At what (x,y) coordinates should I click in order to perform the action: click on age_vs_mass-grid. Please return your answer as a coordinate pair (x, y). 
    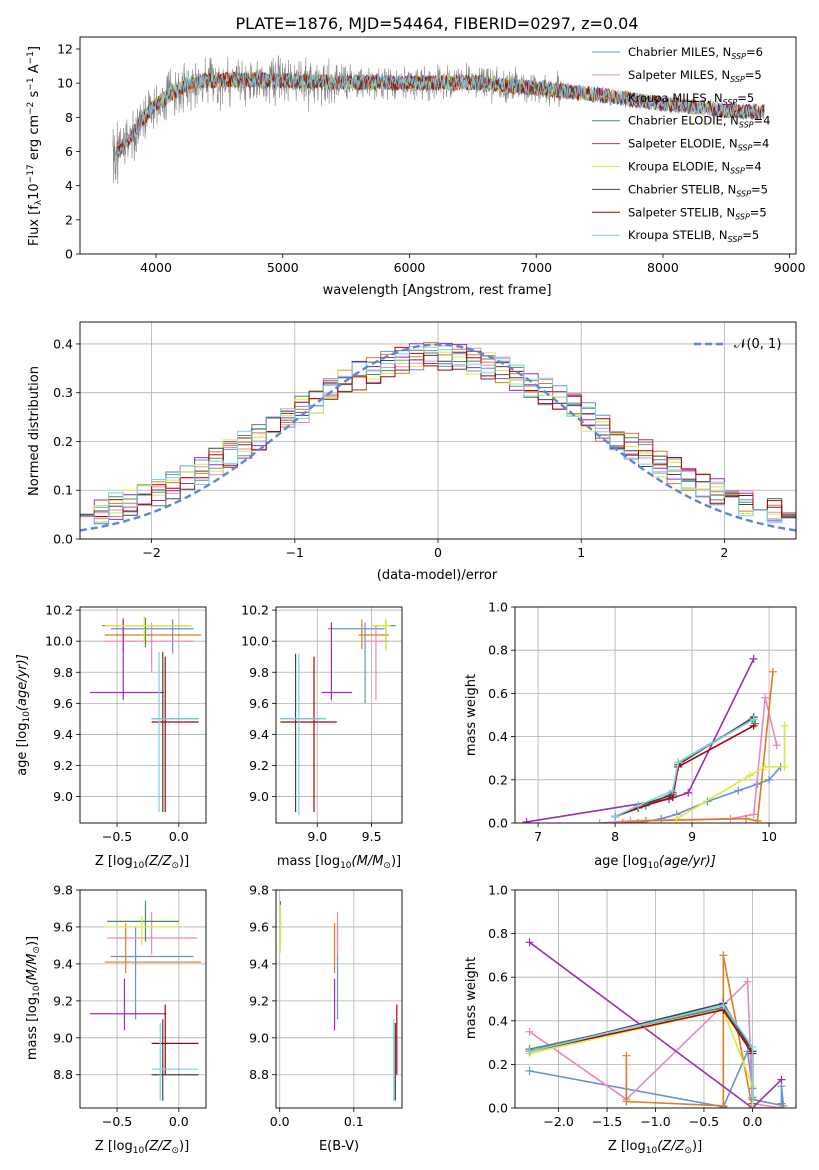
    Looking at the image, I should click on (339, 715).